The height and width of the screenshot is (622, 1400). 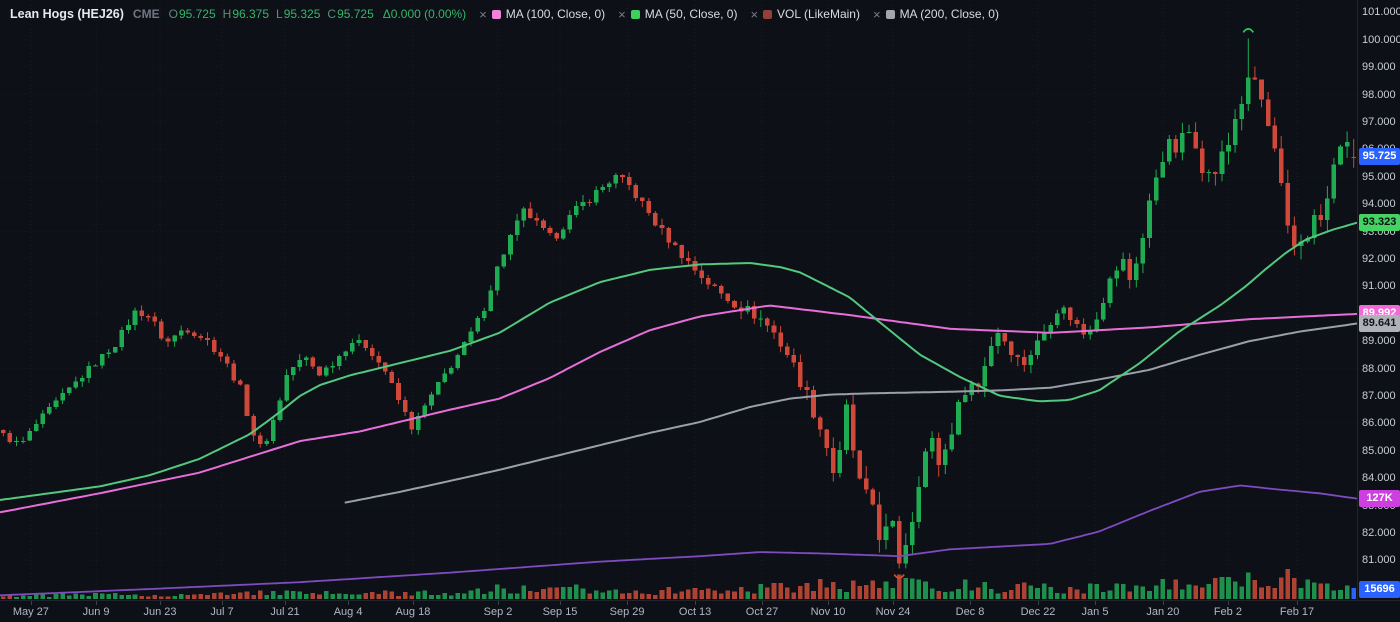 I want to click on ma50-value-badge: 93.323, so click(x=1379, y=223).